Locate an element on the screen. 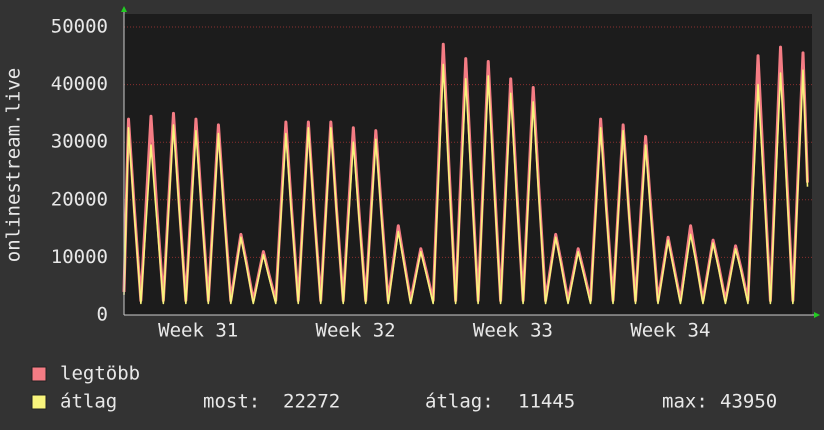 The image size is (824, 430). legend-label: átlag is located at coordinates (88, 402).